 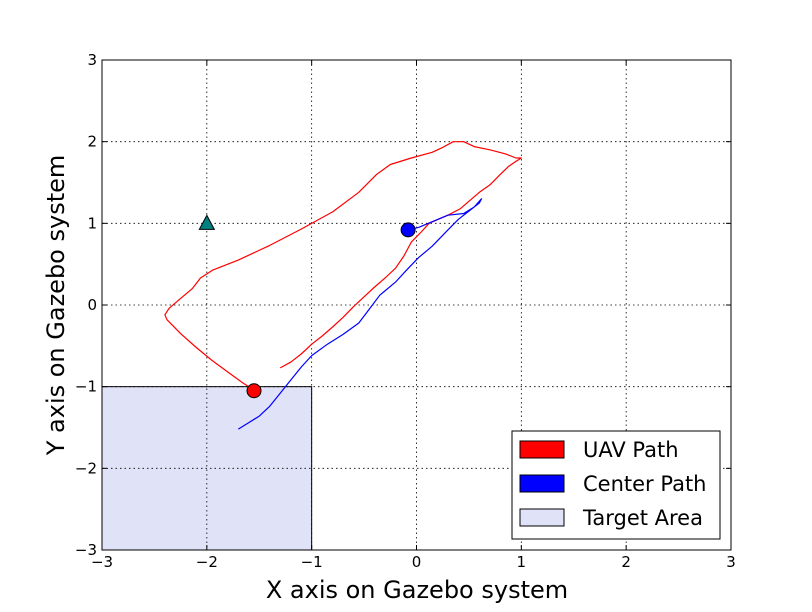 I want to click on x-tick-label: −1, so click(x=312, y=562).